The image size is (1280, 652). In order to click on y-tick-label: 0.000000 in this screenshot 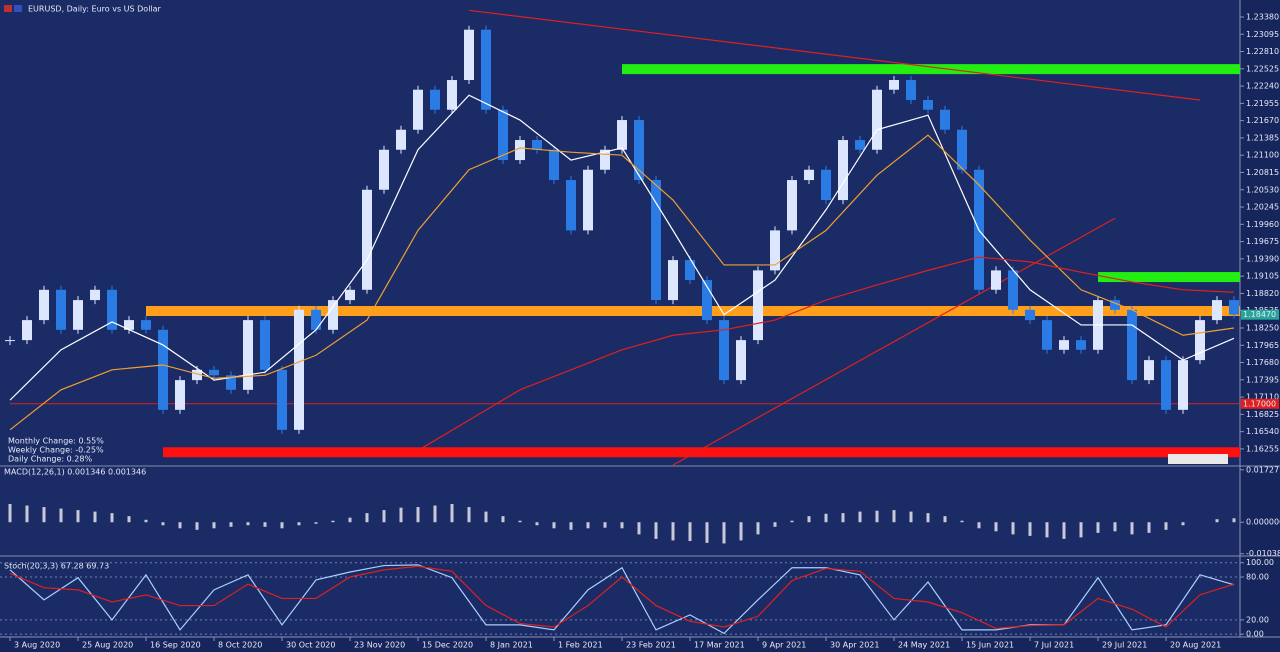, I will do `click(1263, 522)`.